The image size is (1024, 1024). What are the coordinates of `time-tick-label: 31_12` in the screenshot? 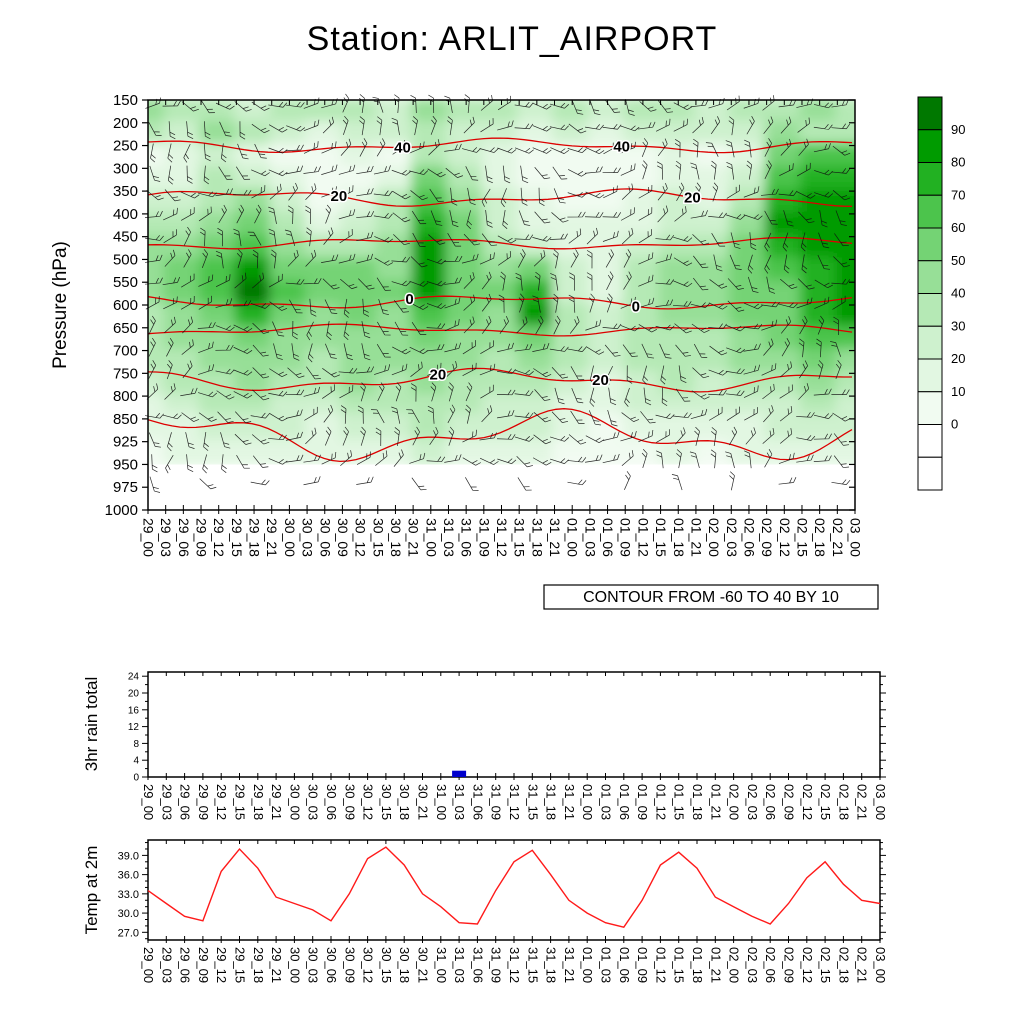 It's located at (514, 965).